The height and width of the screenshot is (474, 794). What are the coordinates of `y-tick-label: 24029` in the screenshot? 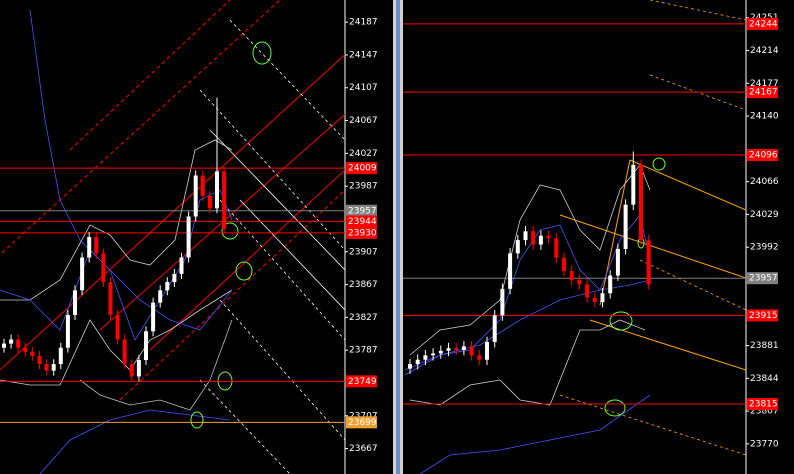 It's located at (764, 215).